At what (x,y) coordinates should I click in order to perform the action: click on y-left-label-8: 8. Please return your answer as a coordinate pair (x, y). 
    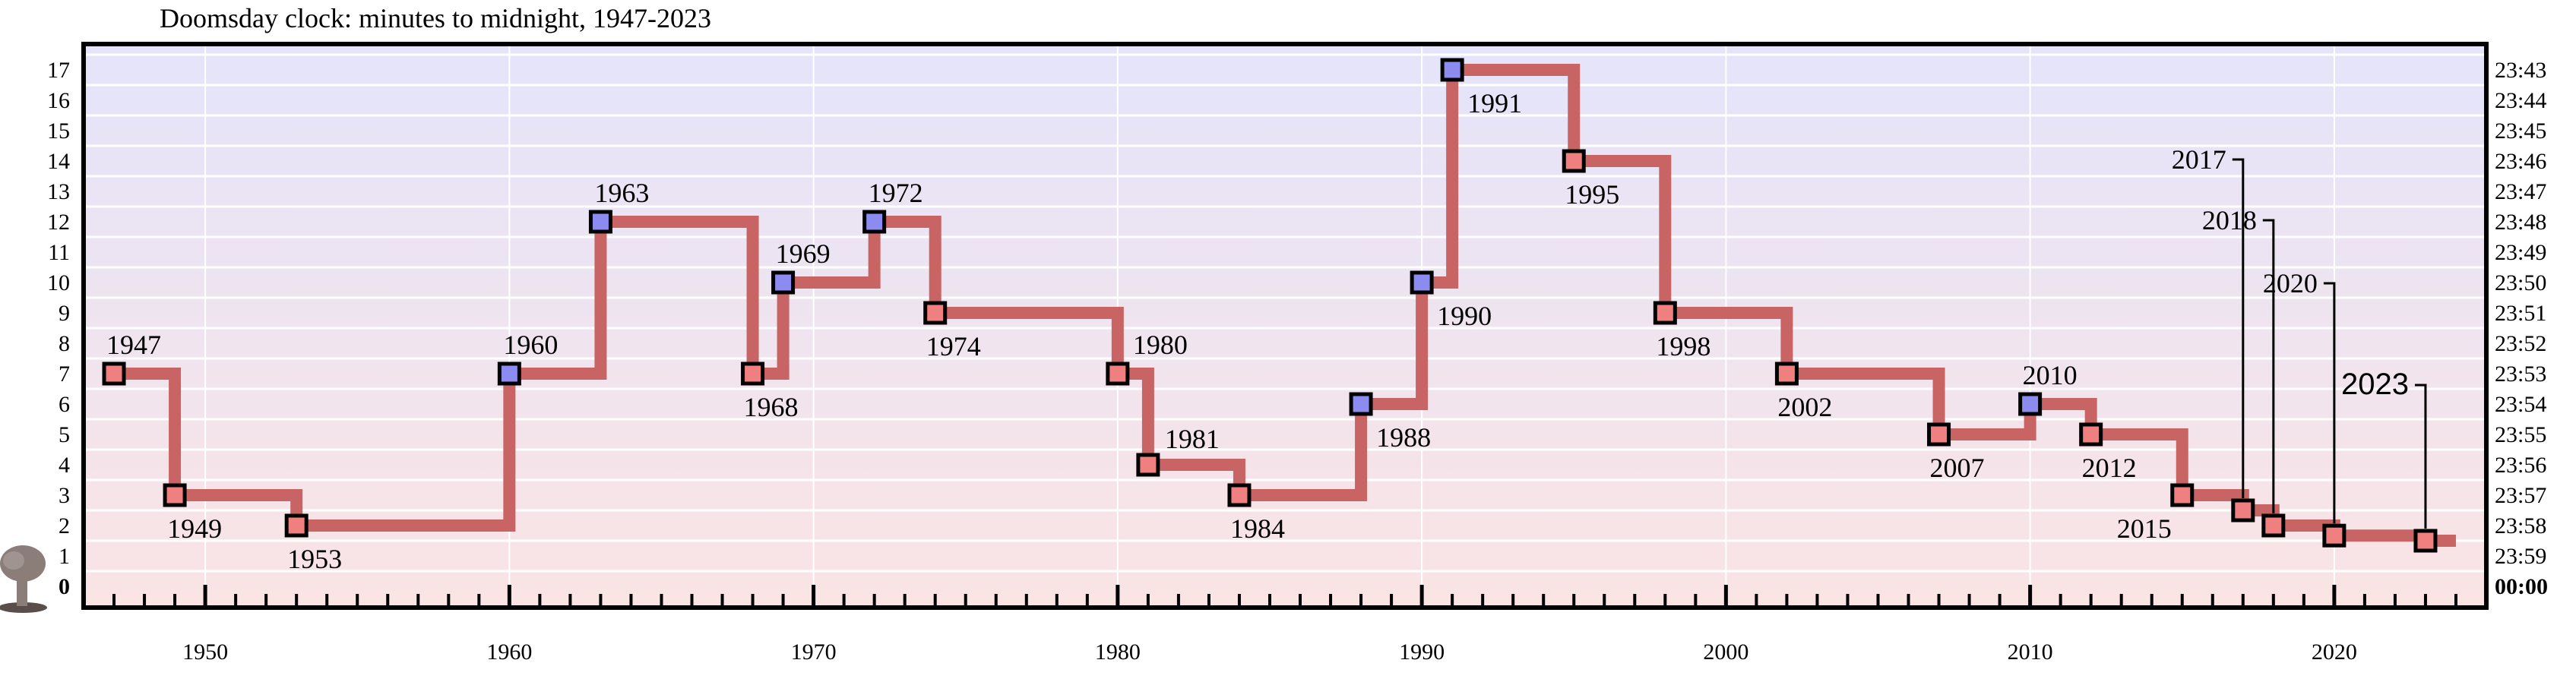
    Looking at the image, I should click on (64, 343).